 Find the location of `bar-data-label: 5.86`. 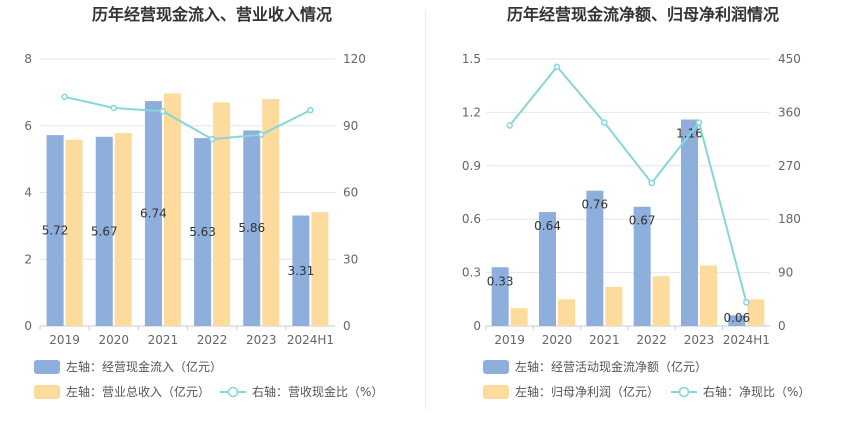

bar-data-label: 5.86 is located at coordinates (251, 228).